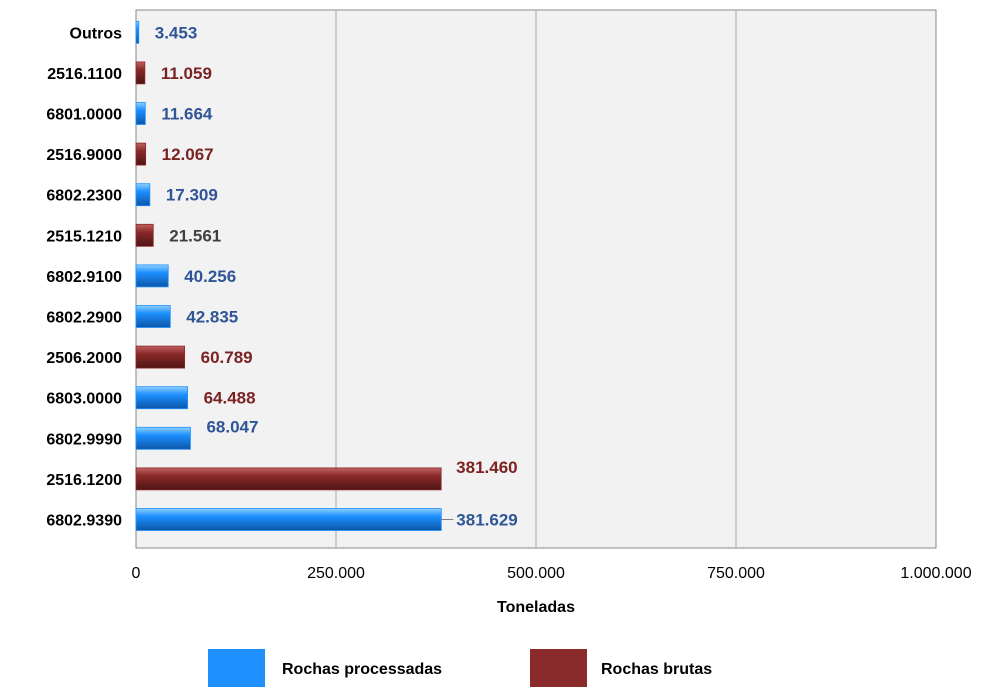  What do you see at coordinates (536, 573) in the screenshot?
I see `x-tick-label: 500.000` at bounding box center [536, 573].